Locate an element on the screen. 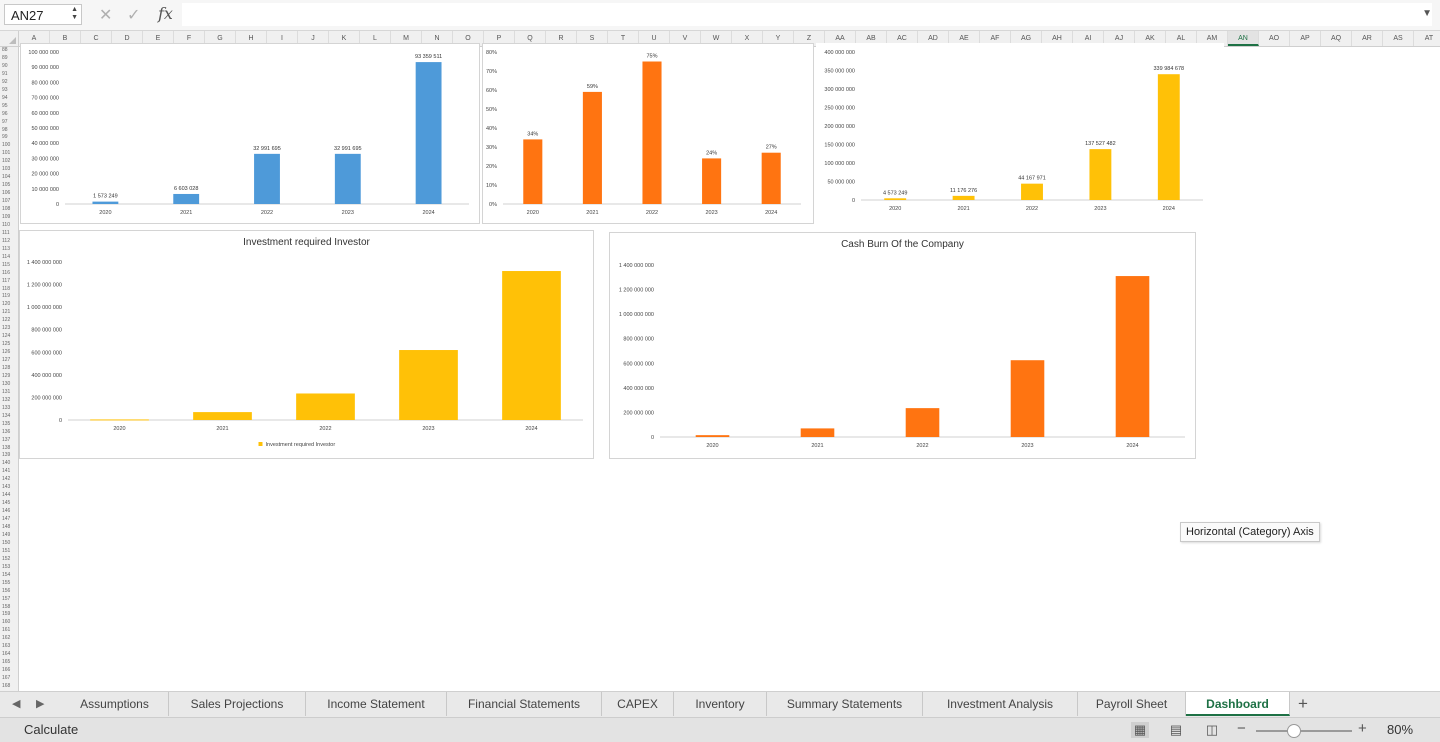 This screenshot has width=1440, height=742. row-header-112: 112 is located at coordinates (6, 240).